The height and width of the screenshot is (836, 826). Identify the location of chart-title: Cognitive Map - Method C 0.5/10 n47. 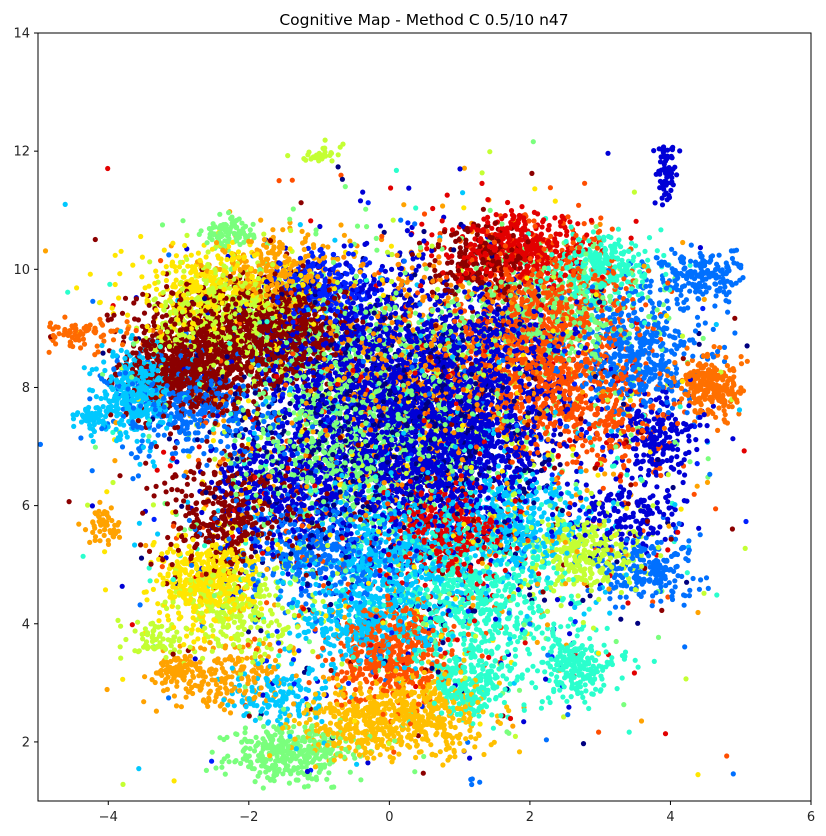
(423, 20).